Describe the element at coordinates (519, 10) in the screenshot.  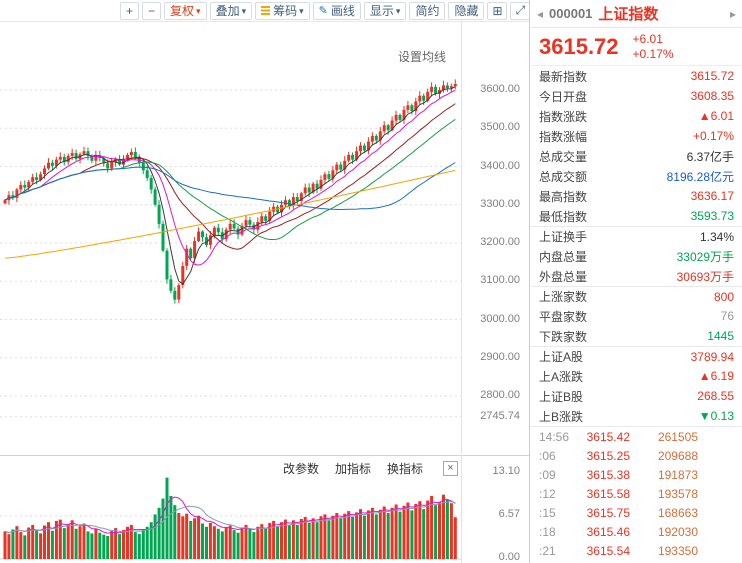
I see `fullscreen-icon: ⤢` at that location.